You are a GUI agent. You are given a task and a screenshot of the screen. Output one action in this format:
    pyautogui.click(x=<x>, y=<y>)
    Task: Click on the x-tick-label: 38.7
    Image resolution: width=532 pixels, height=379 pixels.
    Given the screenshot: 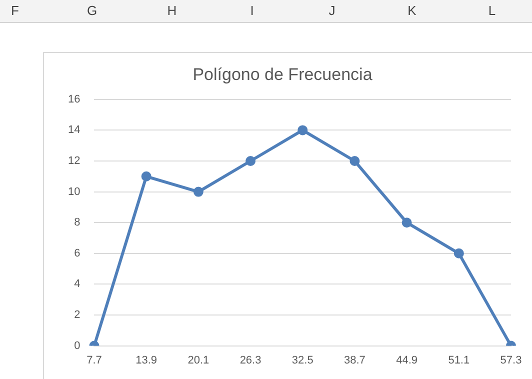 What is the action you would take?
    pyautogui.click(x=355, y=360)
    